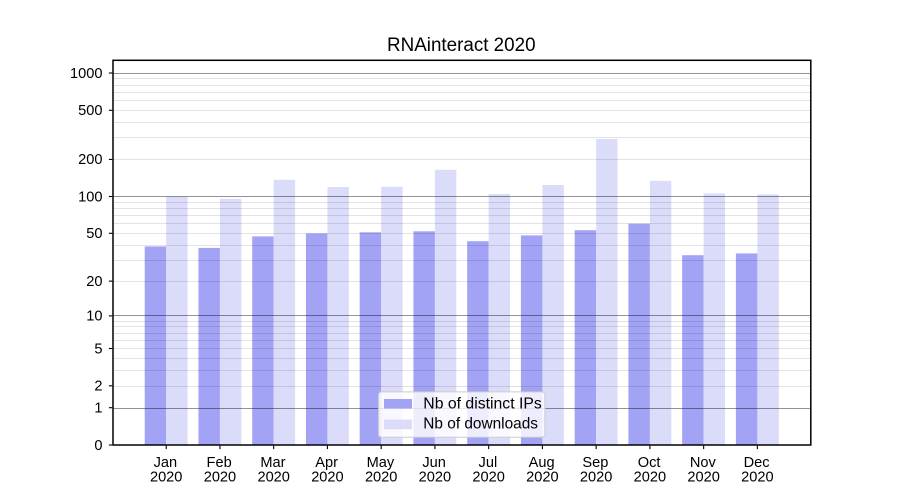 This screenshot has height=500, width=900. Describe the element at coordinates (98, 387) in the screenshot. I see `svg-text: 2` at that location.